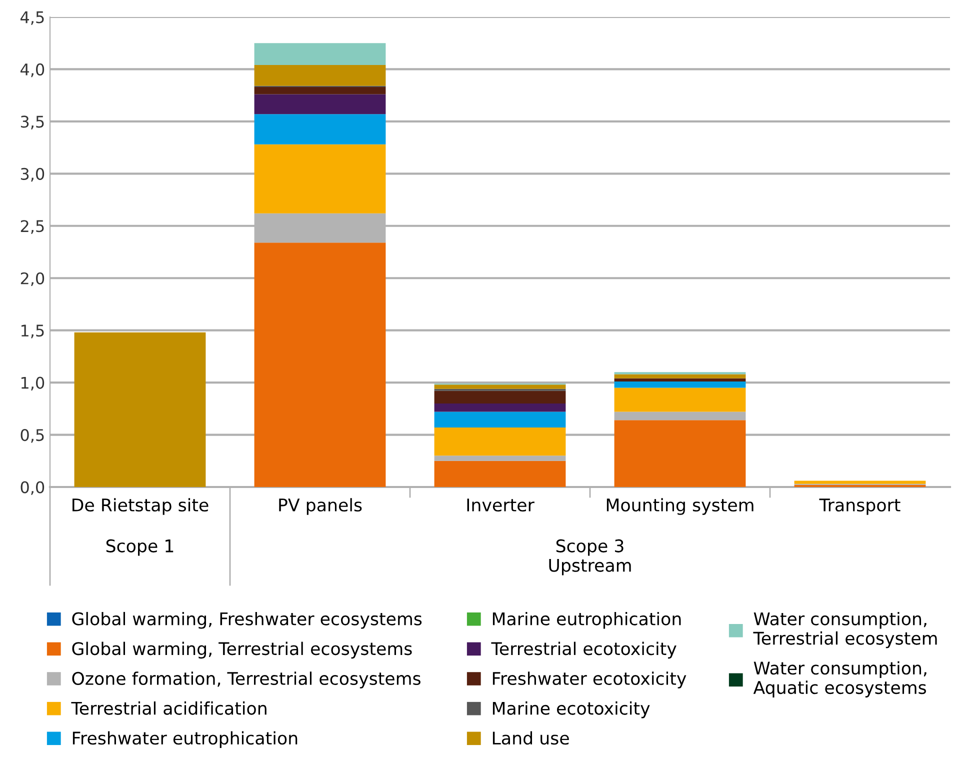 The height and width of the screenshot is (778, 956). I want to click on y-tick-label: 1,0, so click(32, 383).